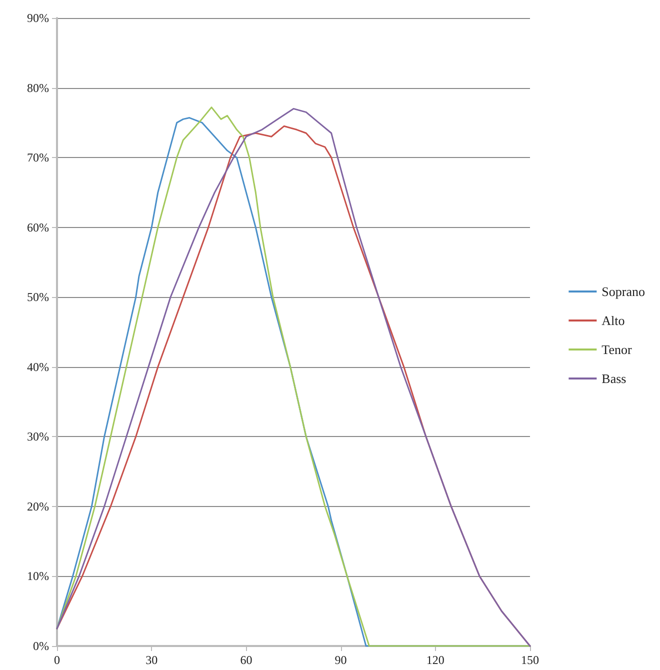  What do you see at coordinates (38, 227) in the screenshot?
I see `y-tick-label: 60%` at bounding box center [38, 227].